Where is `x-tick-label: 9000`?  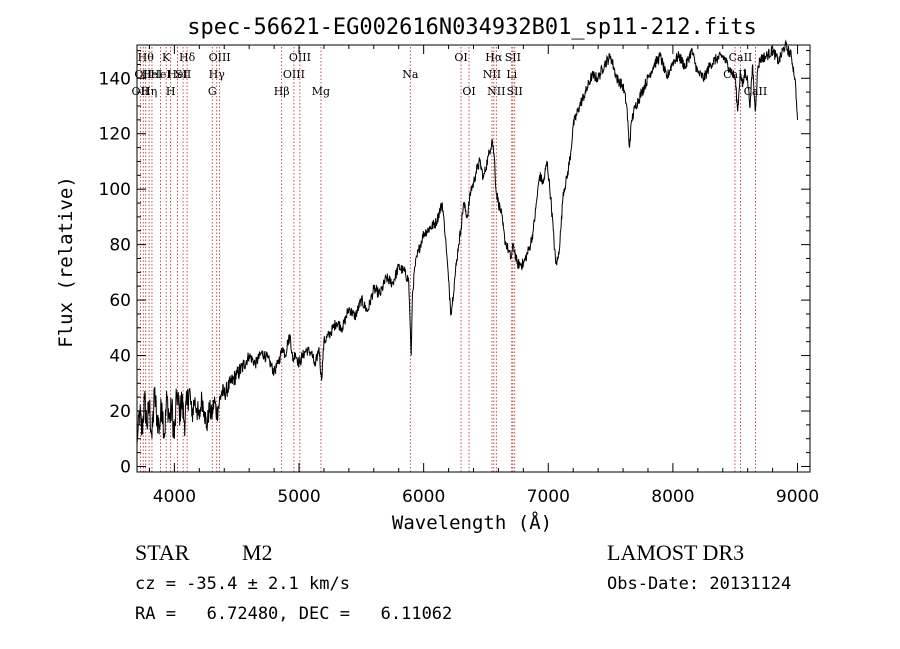
x-tick-label: 9000 is located at coordinates (797, 497).